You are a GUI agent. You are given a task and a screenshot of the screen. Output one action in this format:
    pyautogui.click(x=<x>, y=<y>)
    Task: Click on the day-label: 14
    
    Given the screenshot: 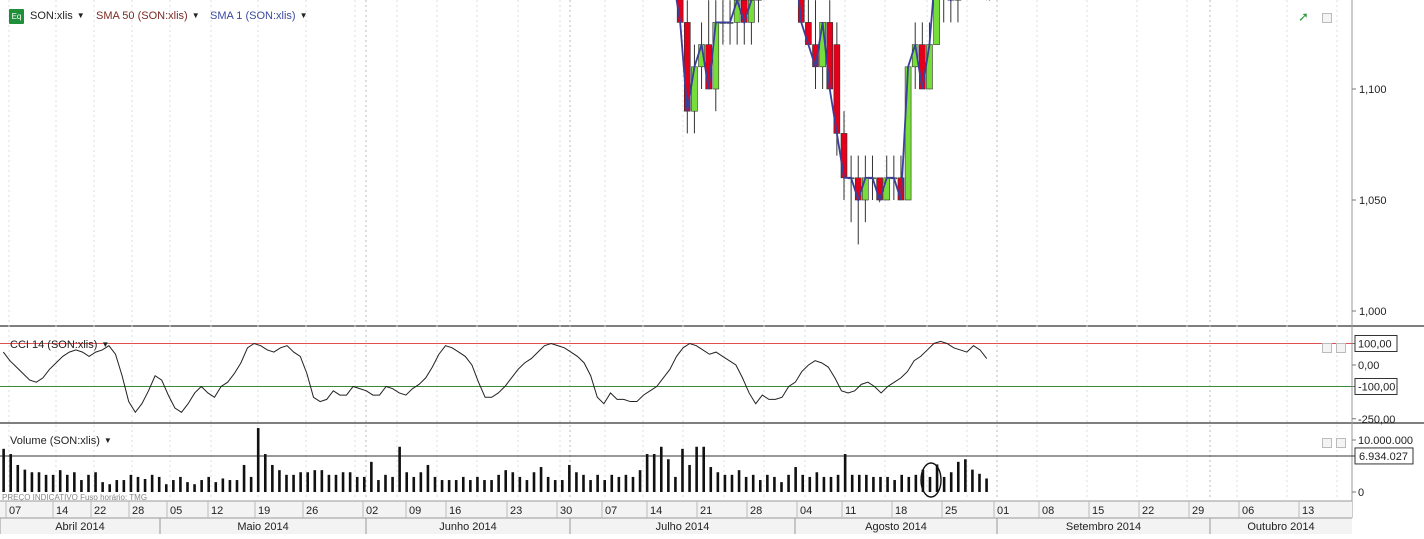 What is the action you would take?
    pyautogui.click(x=62, y=511)
    